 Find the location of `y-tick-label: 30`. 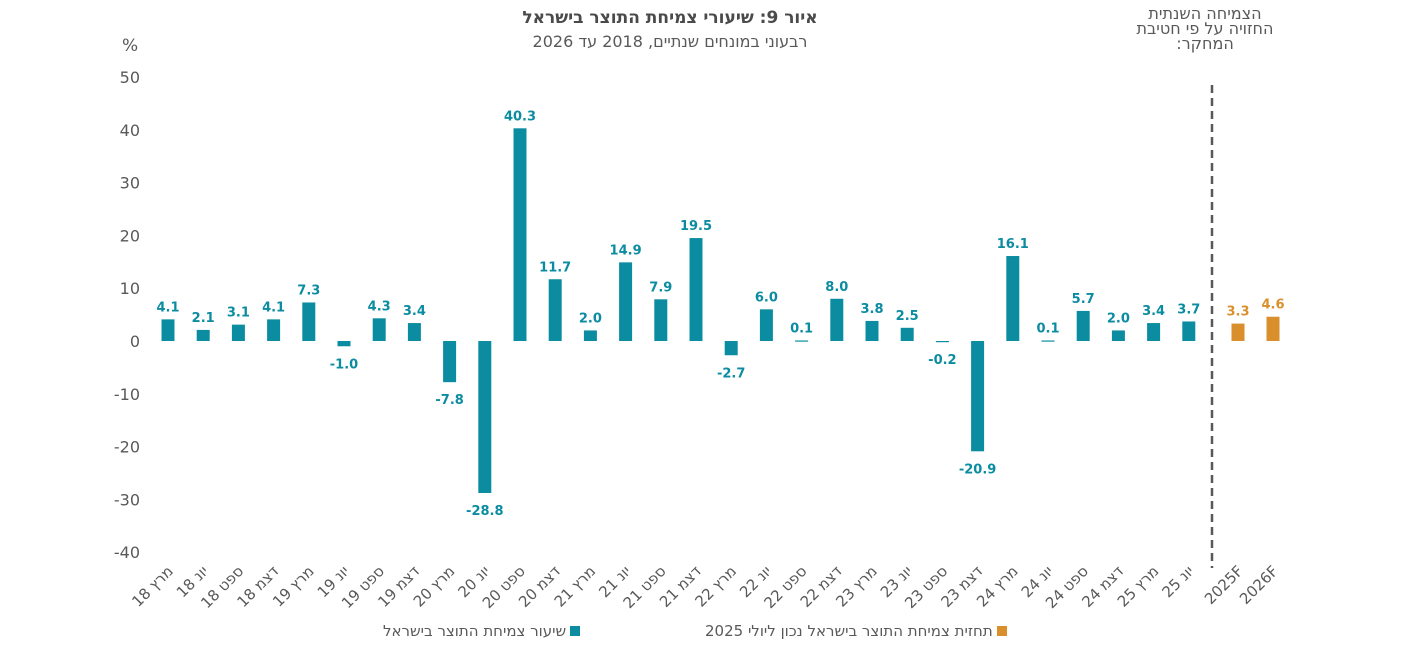

y-tick-label: 30 is located at coordinates (130, 183).